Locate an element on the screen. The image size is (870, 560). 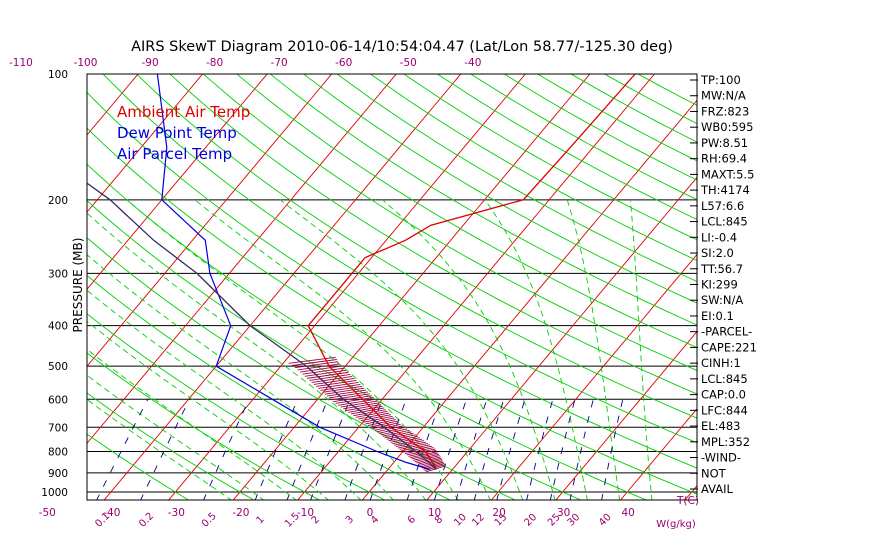
index-label: KI:299 is located at coordinates (719, 285).